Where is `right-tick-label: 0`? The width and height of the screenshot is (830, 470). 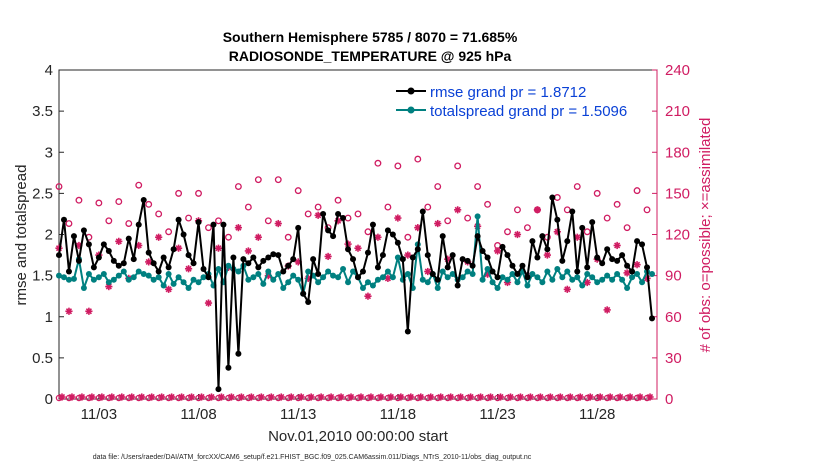
right-tick-label: 0 is located at coordinates (669, 399).